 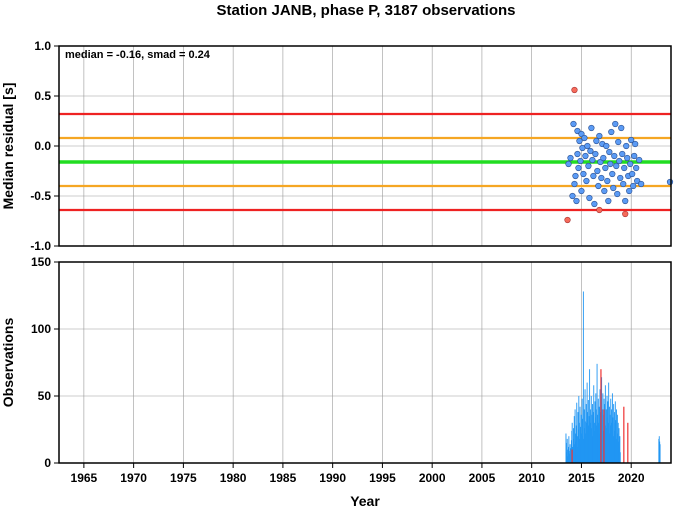 What do you see at coordinates (42, 96) in the screenshot?
I see `residual-y-tick-label-0.5: 0.5` at bounding box center [42, 96].